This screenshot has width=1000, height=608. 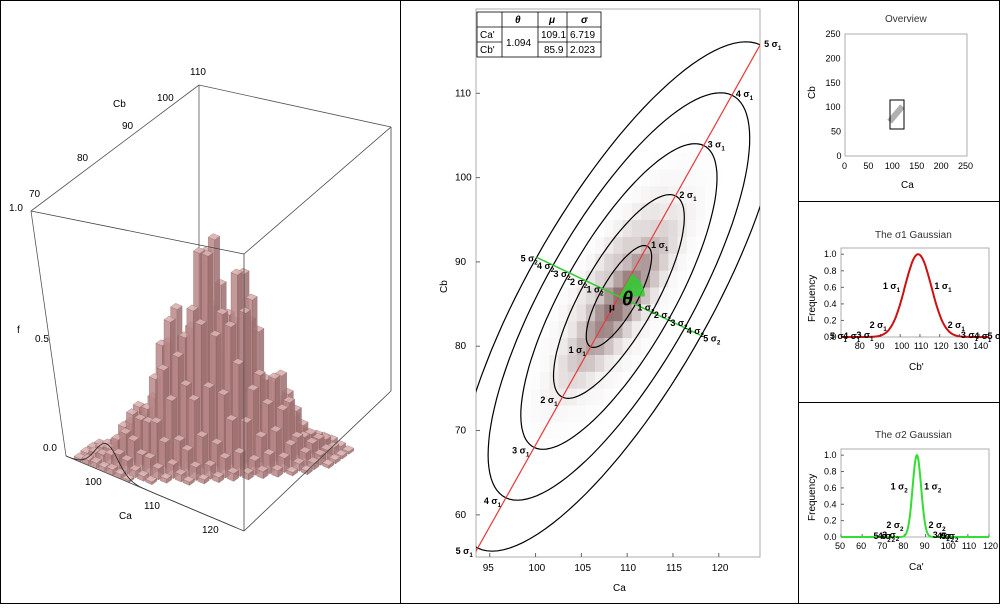 What do you see at coordinates (916, 567) in the screenshot?
I see `gaussian2-x-label: Ca'` at bounding box center [916, 567].